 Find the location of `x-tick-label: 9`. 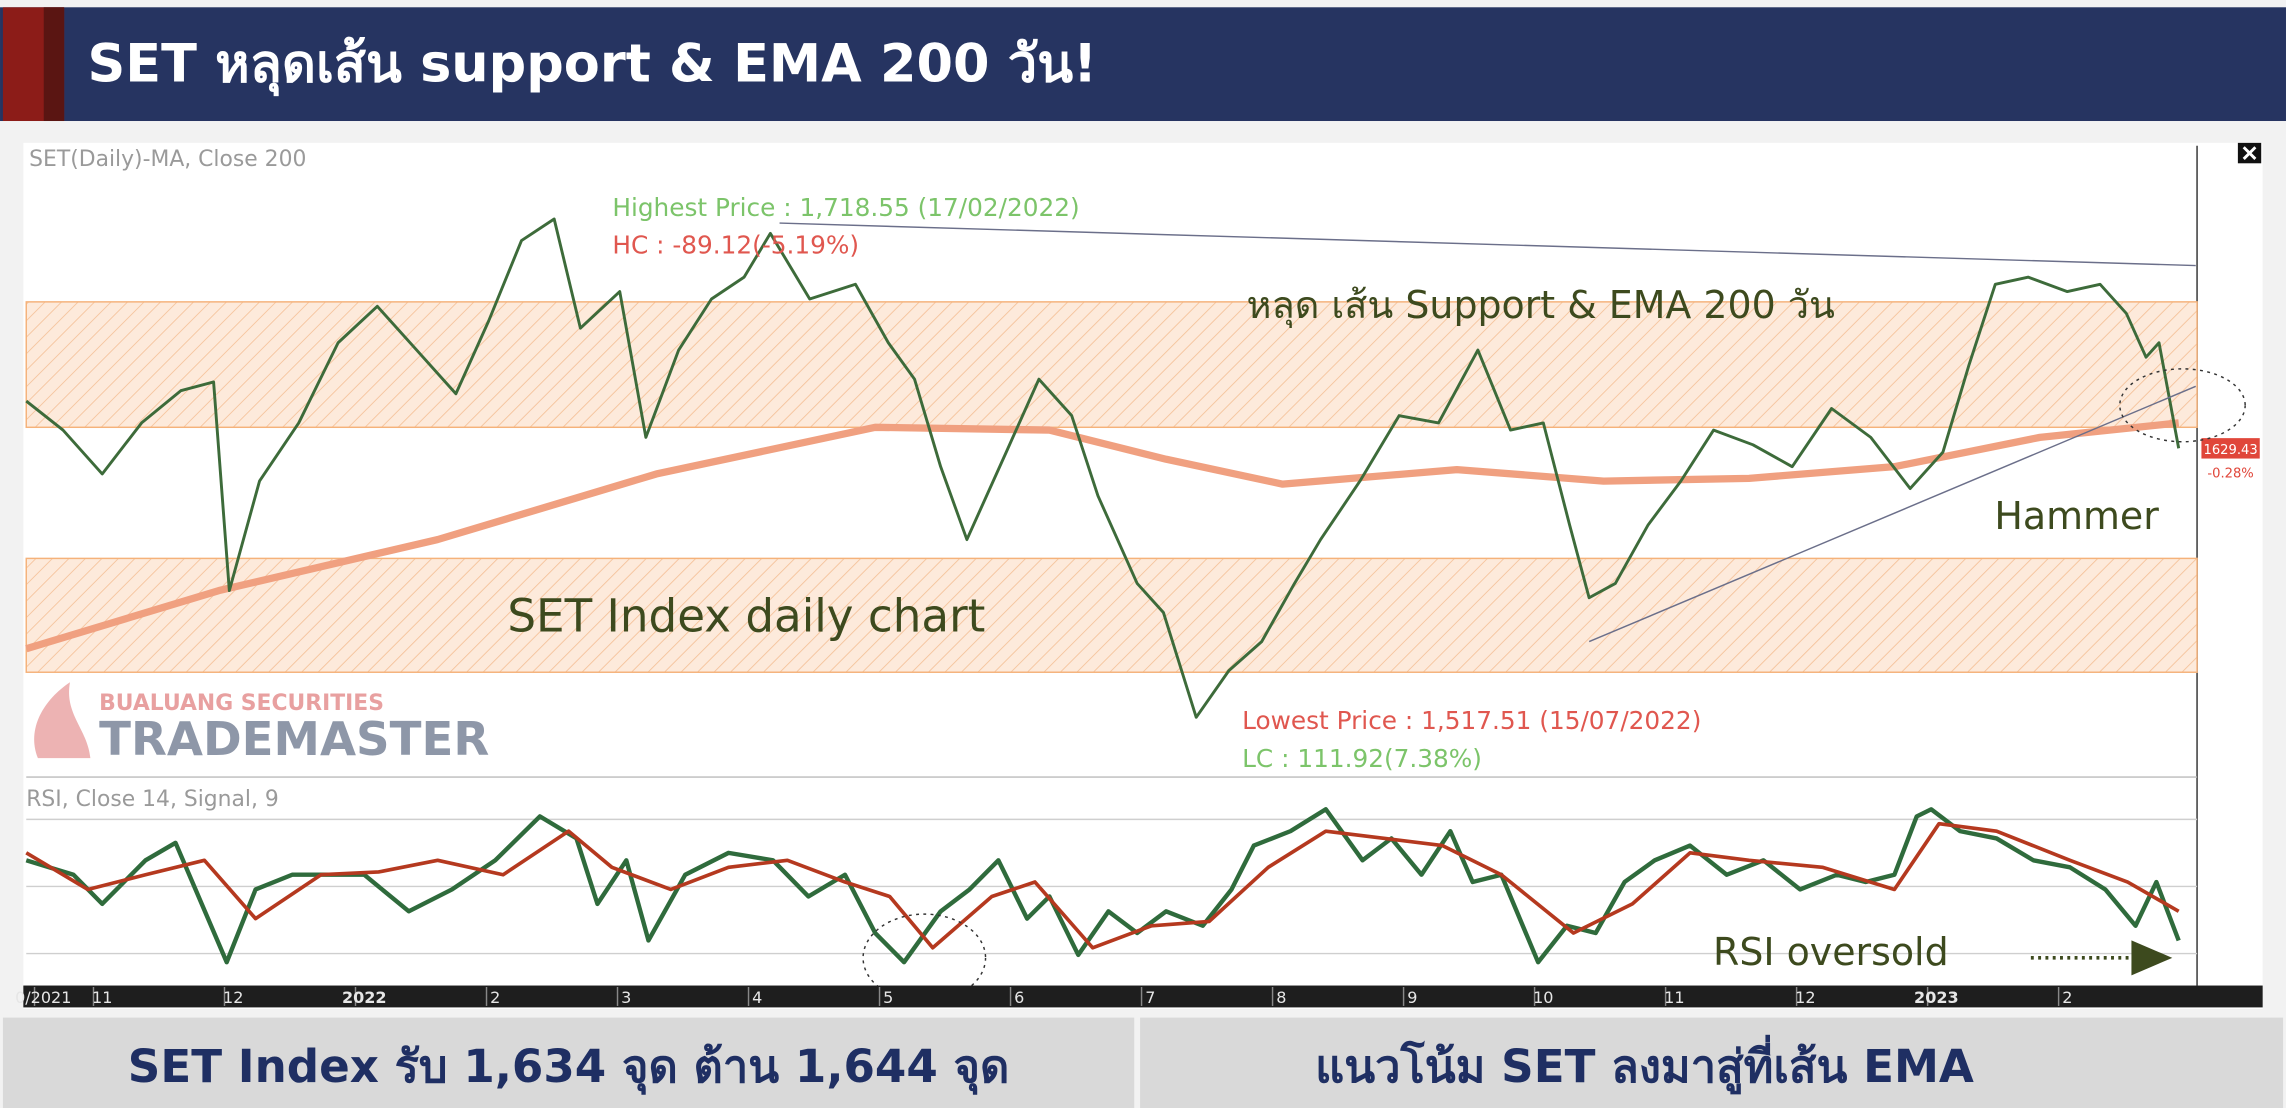

x-tick-label: 9 is located at coordinates (1412, 997).